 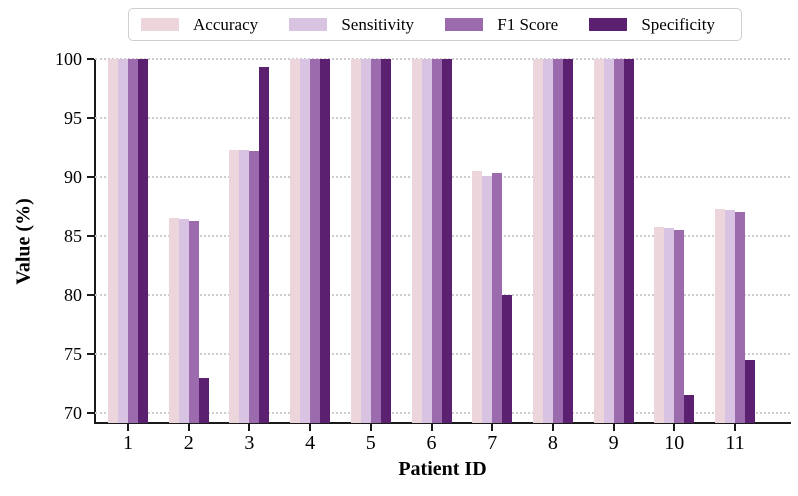 What do you see at coordinates (249, 443) in the screenshot?
I see `x-tick-label-3: 3` at bounding box center [249, 443].